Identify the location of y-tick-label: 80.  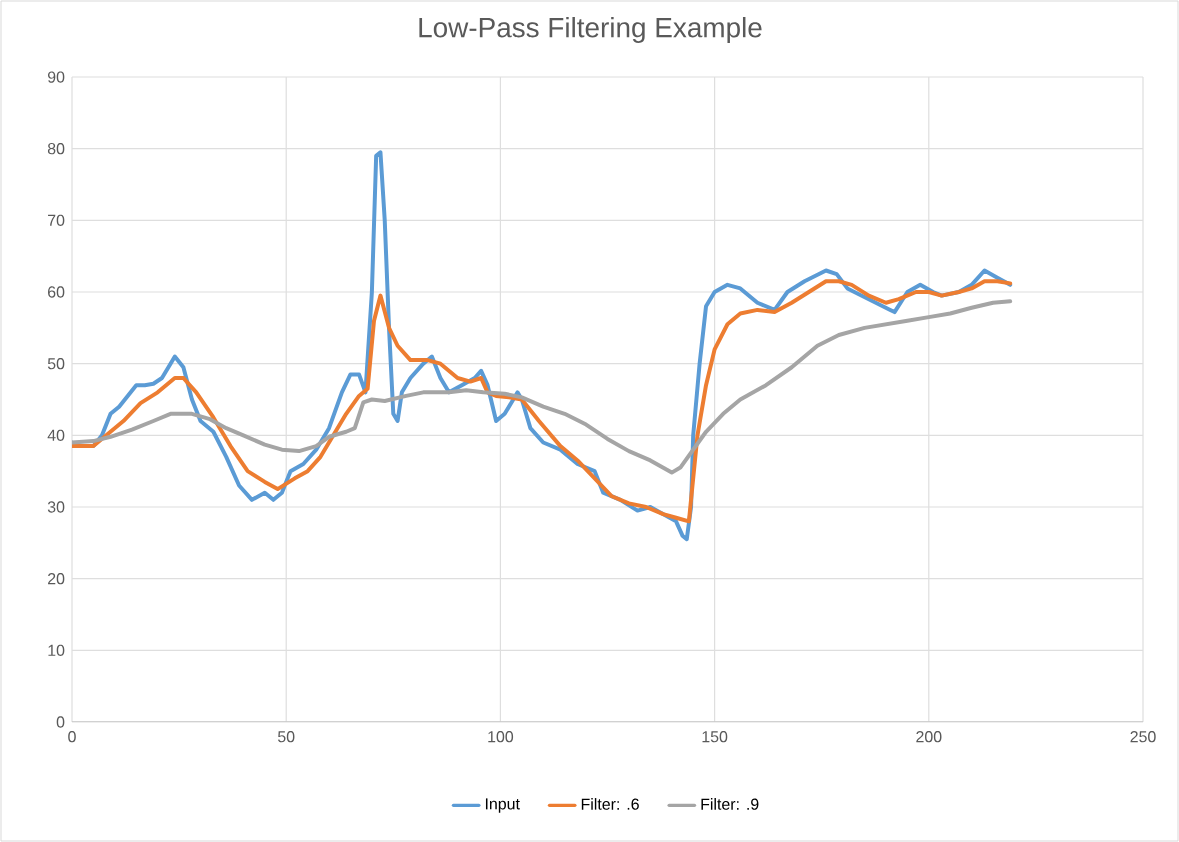
(56, 149).